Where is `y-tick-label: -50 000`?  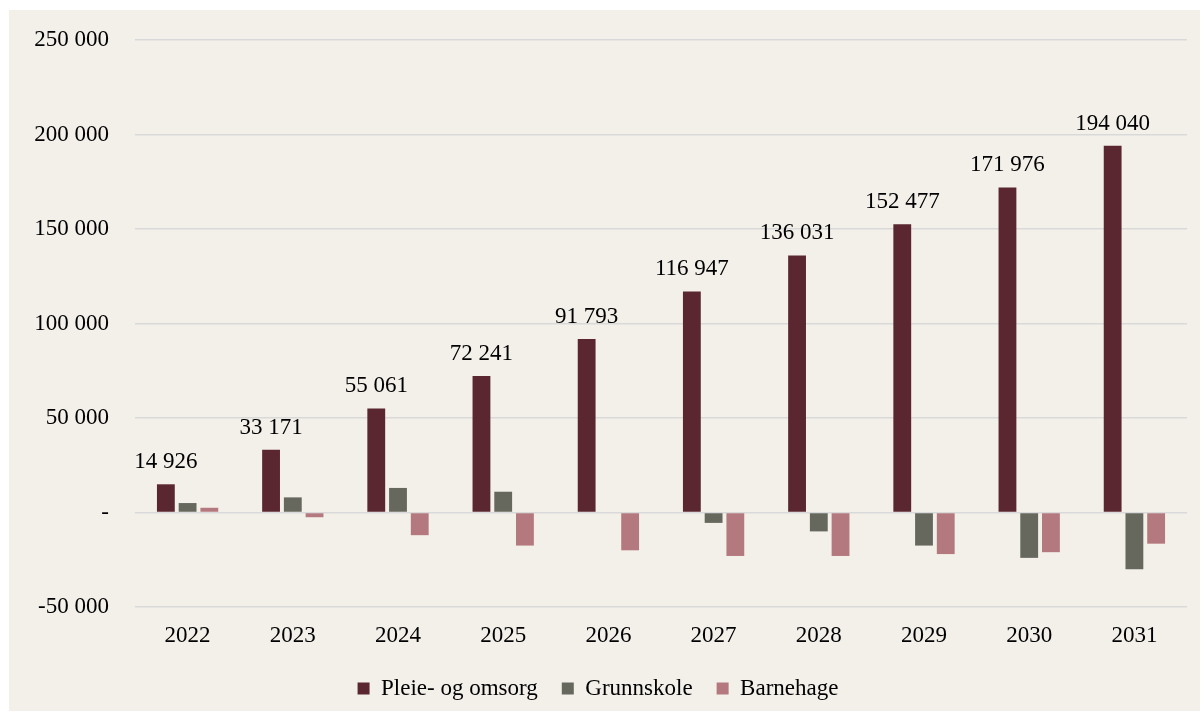 y-tick-label: -50 000 is located at coordinates (73, 606).